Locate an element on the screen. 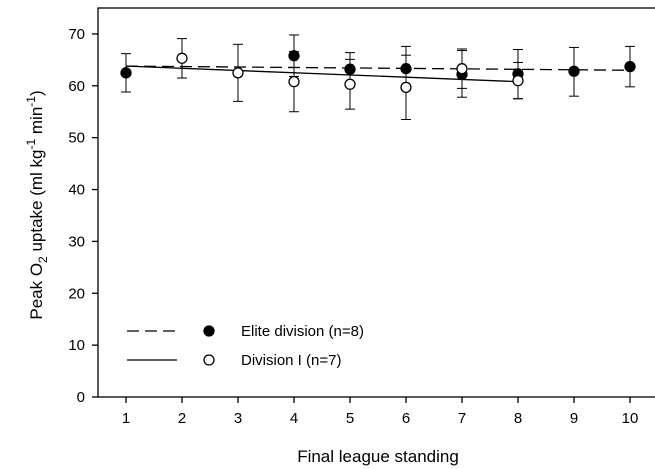 This screenshot has height=469, width=655. y-axis-title: Peak O2 uptake (ml kg-1 min-1) is located at coordinates (37, 204).